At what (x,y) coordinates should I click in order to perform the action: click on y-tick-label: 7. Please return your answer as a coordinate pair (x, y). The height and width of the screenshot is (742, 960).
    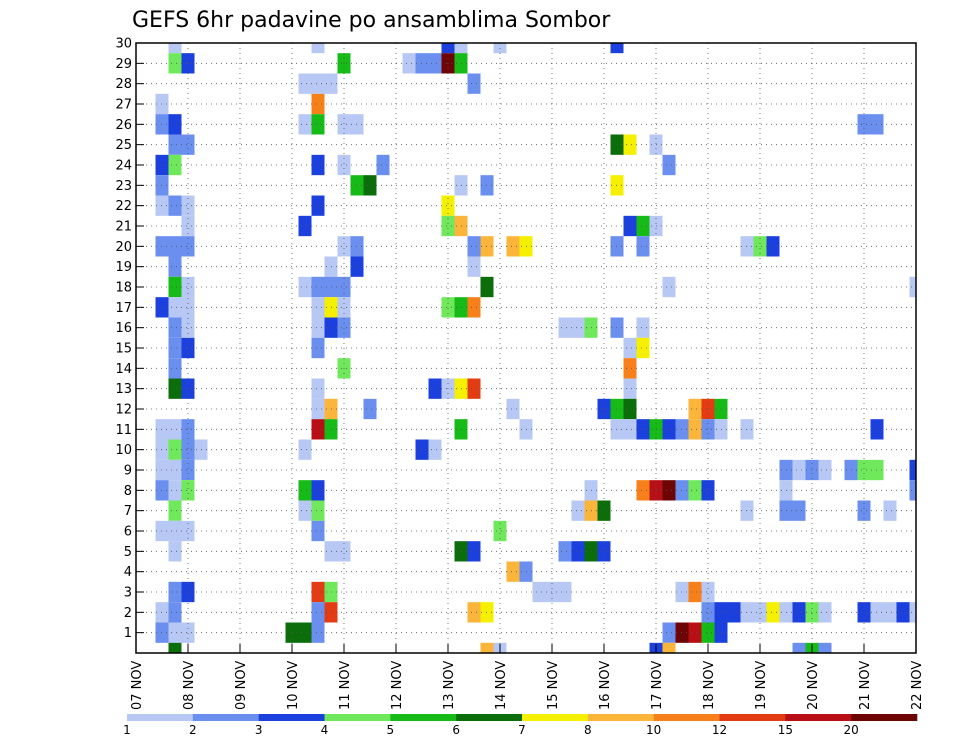
    Looking at the image, I should click on (128, 511).